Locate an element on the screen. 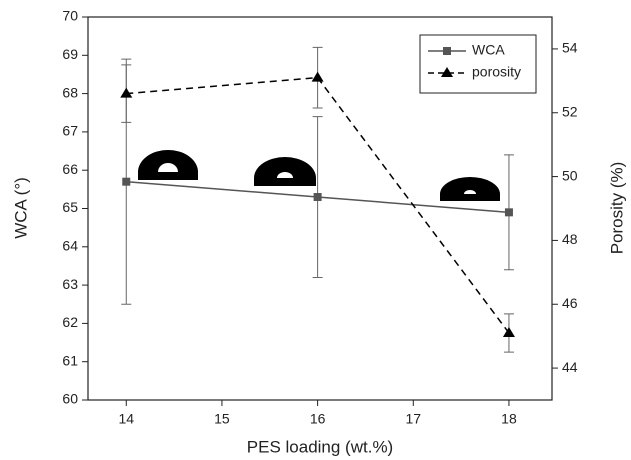 The image size is (631, 460). x-tick-label: 18 is located at coordinates (509, 419).